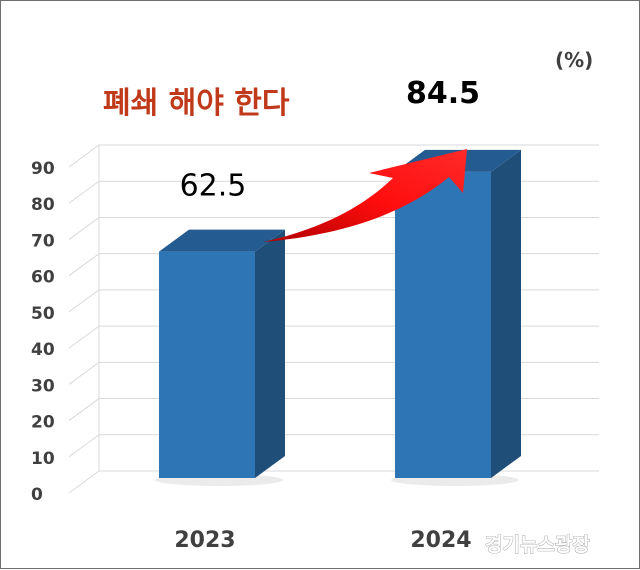  I want to click on y-tick-label: 40, so click(43, 350).